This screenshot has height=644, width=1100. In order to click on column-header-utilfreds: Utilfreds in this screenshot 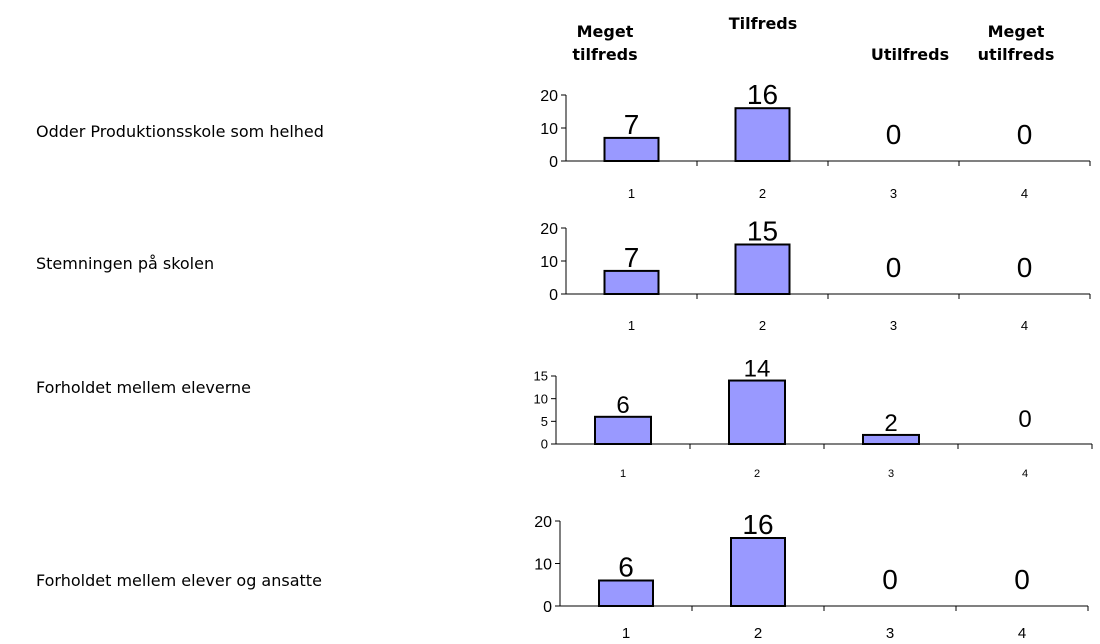, I will do `click(910, 54)`.